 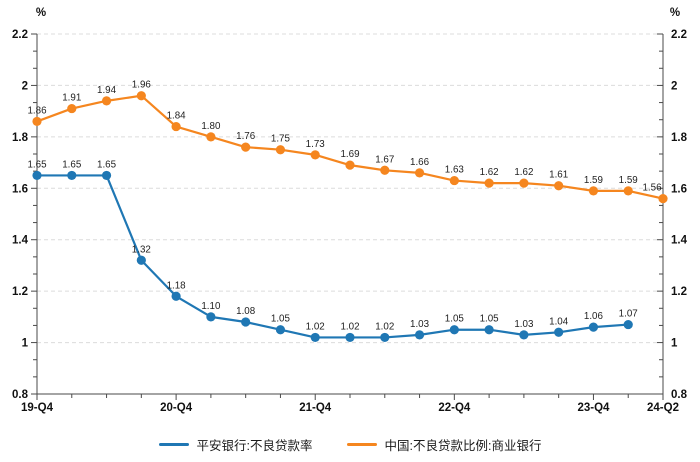 I want to click on data-point-label: 1.91, so click(x=71, y=98).